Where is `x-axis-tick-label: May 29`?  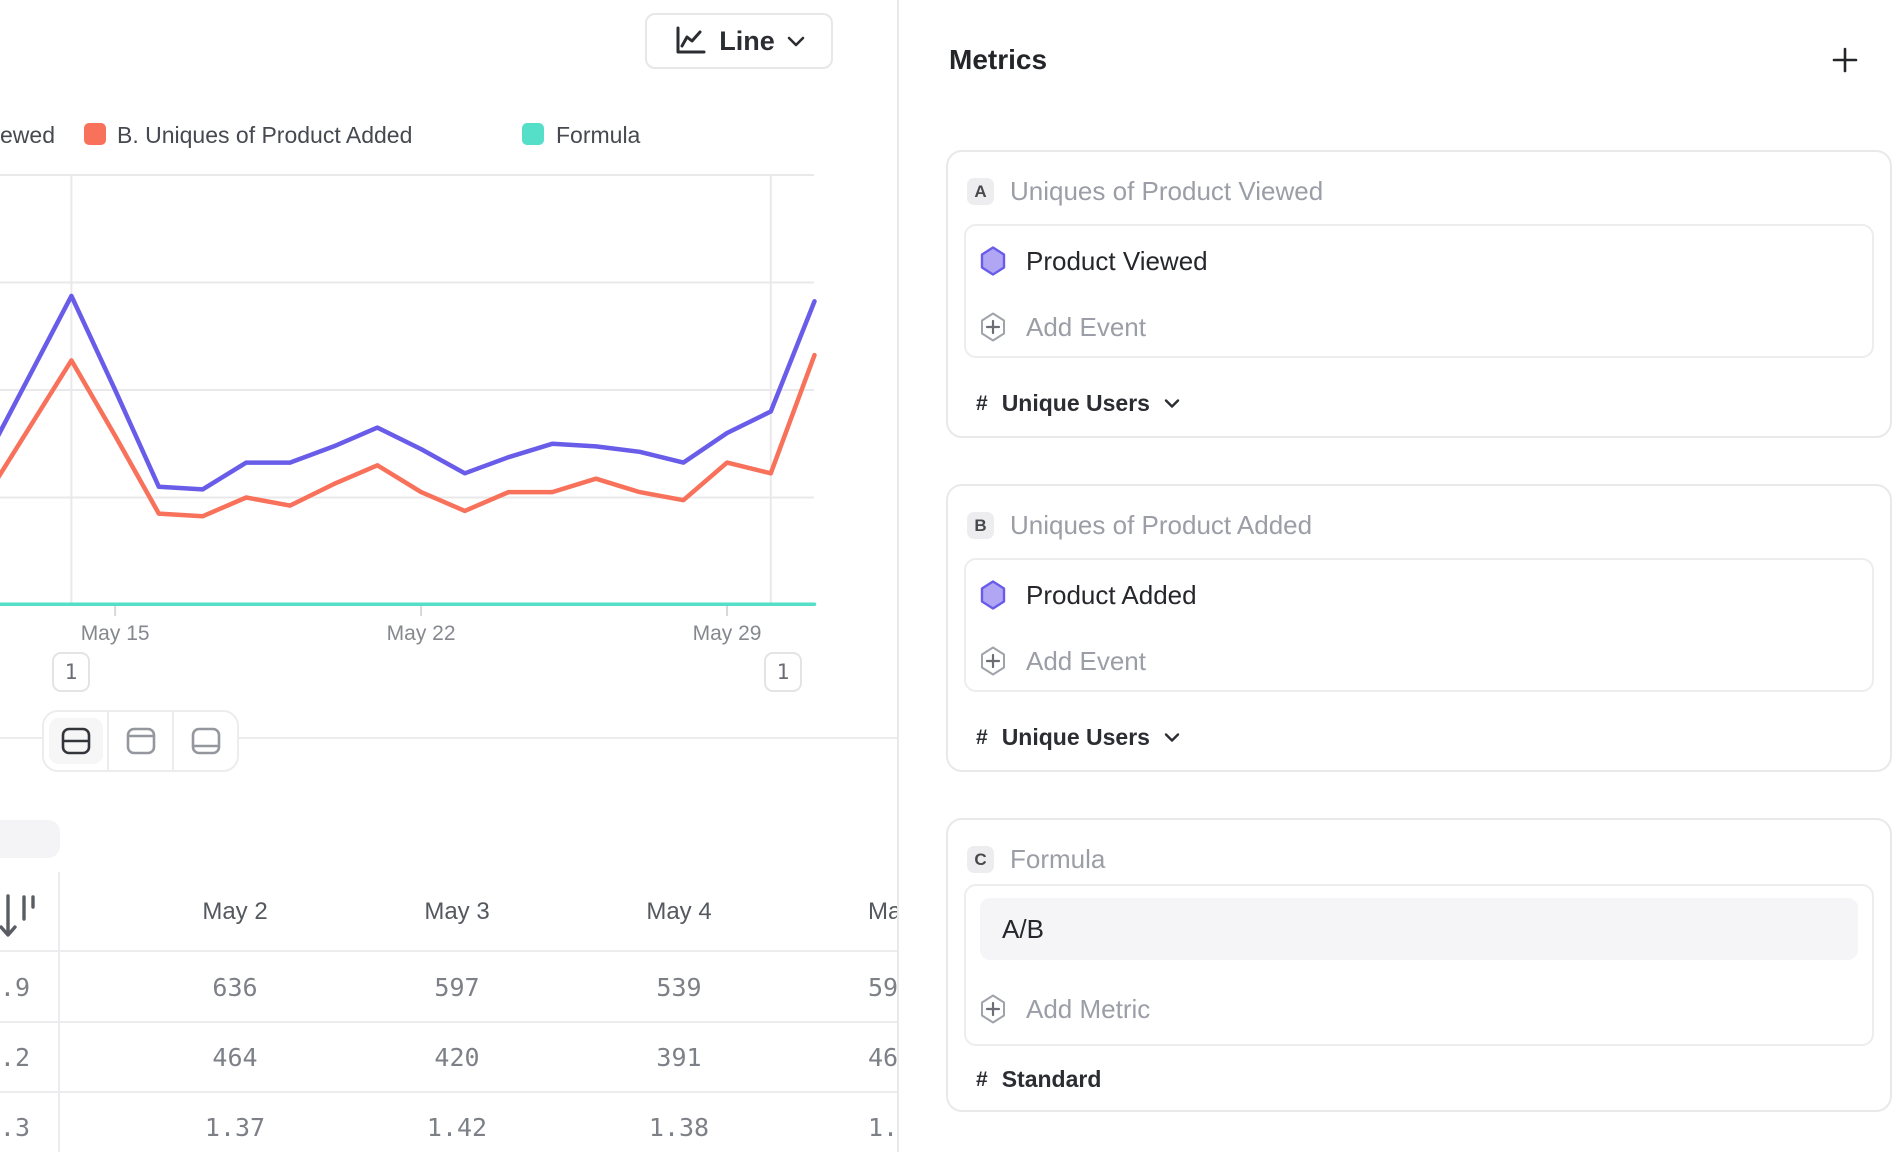 x-axis-tick-label: May 29 is located at coordinates (727, 633).